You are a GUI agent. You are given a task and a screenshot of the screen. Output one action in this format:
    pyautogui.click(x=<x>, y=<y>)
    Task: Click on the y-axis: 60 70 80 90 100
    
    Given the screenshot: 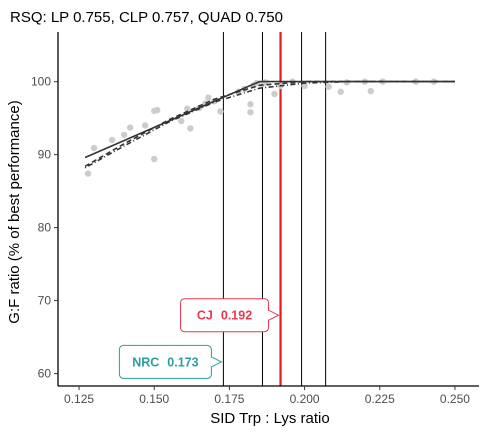 What is the action you would take?
    pyautogui.click(x=45, y=209)
    